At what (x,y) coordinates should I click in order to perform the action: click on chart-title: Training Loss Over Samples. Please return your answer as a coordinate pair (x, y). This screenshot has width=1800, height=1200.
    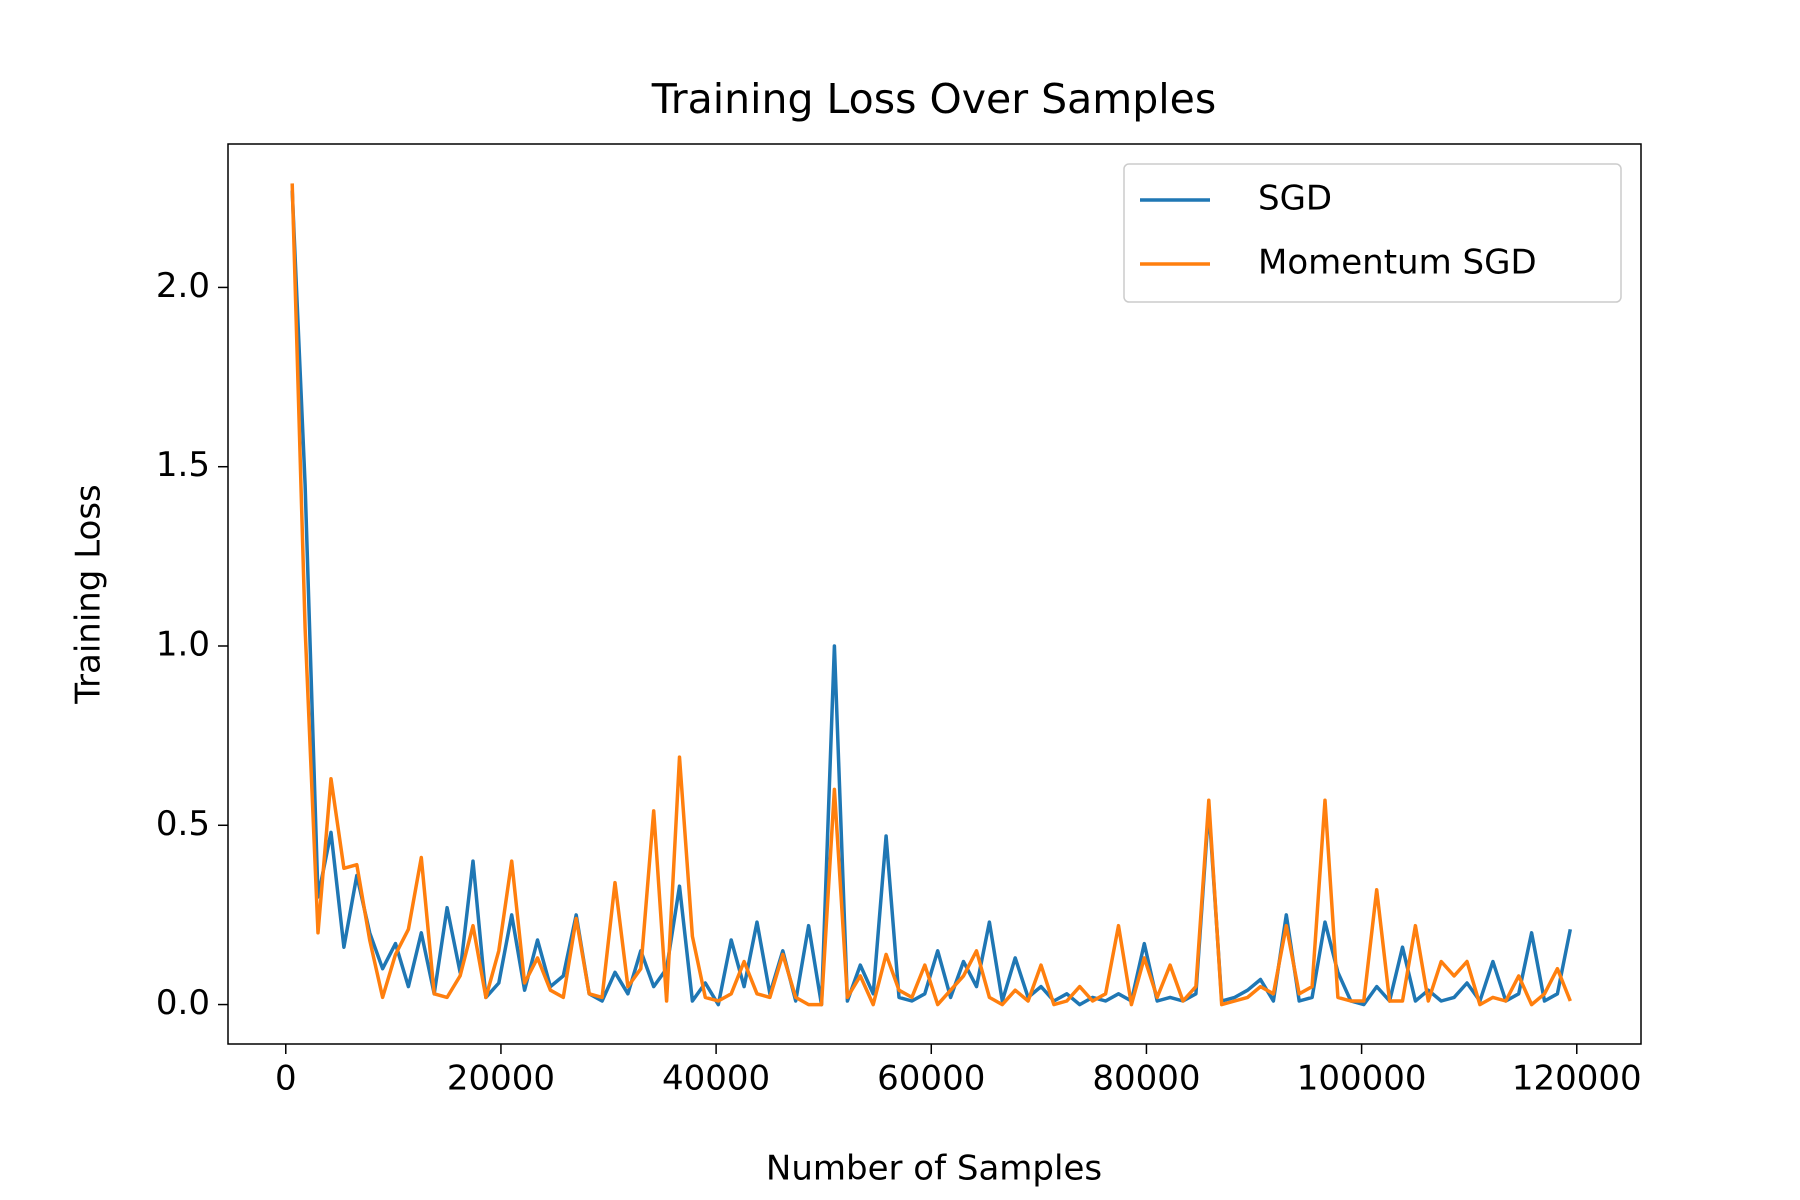
    Looking at the image, I should click on (934, 99).